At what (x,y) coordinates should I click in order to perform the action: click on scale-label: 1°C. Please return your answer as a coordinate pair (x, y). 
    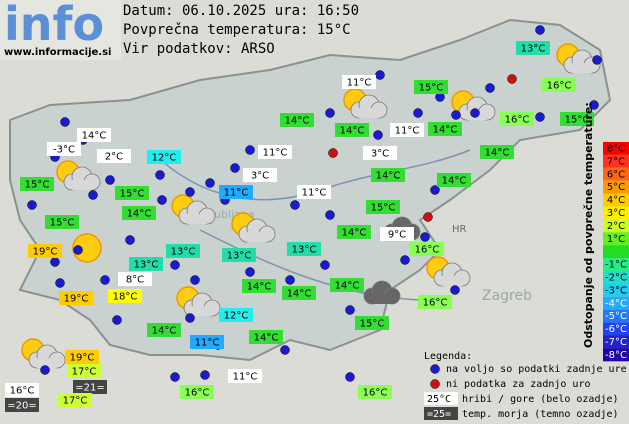
    Looking at the image, I should click on (616, 239).